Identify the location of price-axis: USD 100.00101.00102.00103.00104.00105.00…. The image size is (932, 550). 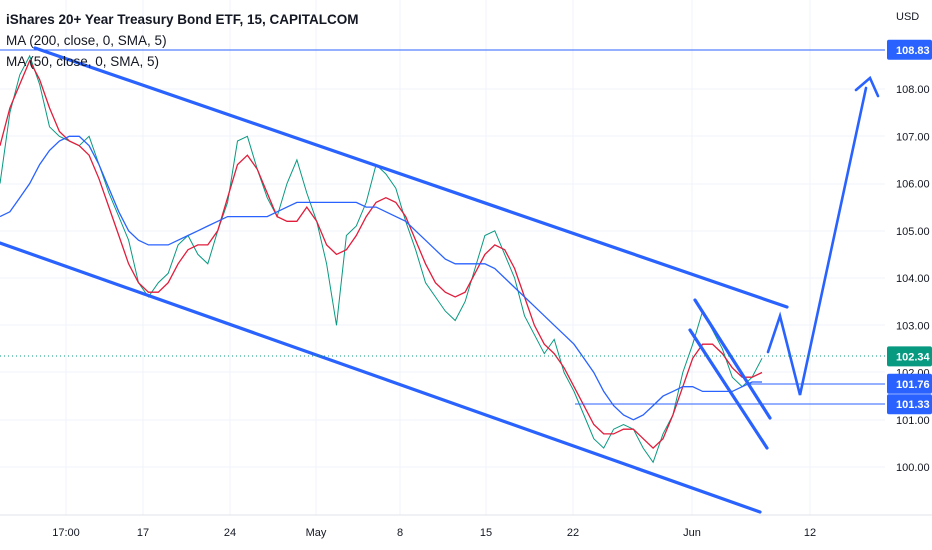
(909, 242).